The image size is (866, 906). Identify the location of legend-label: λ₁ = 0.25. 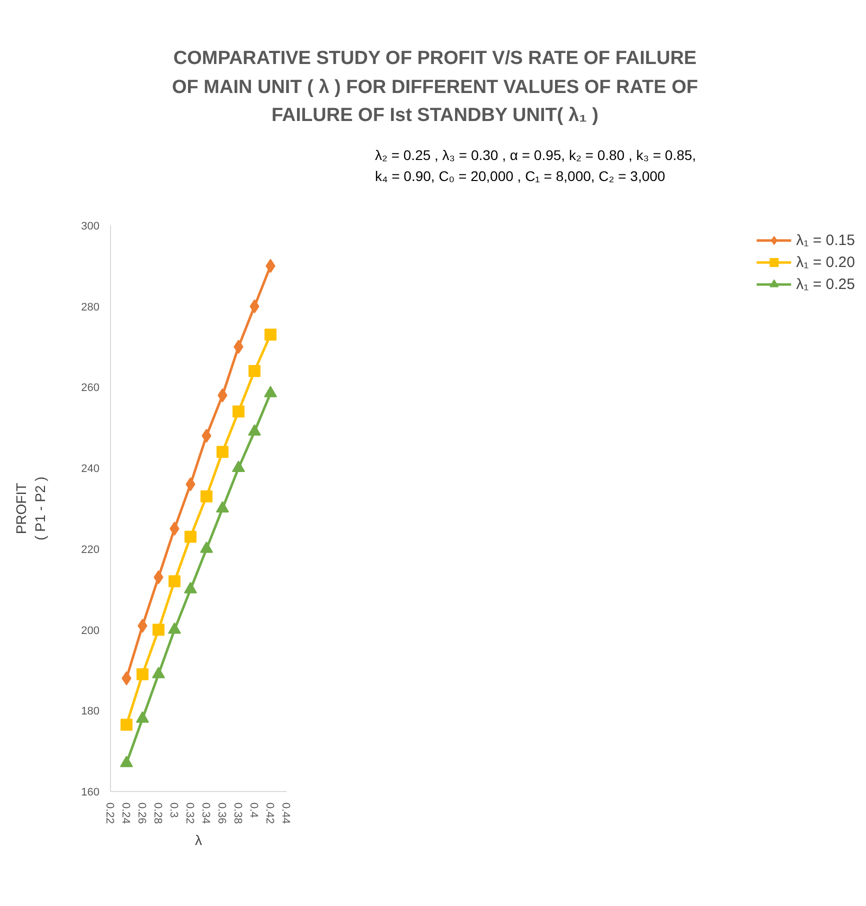
(825, 284).